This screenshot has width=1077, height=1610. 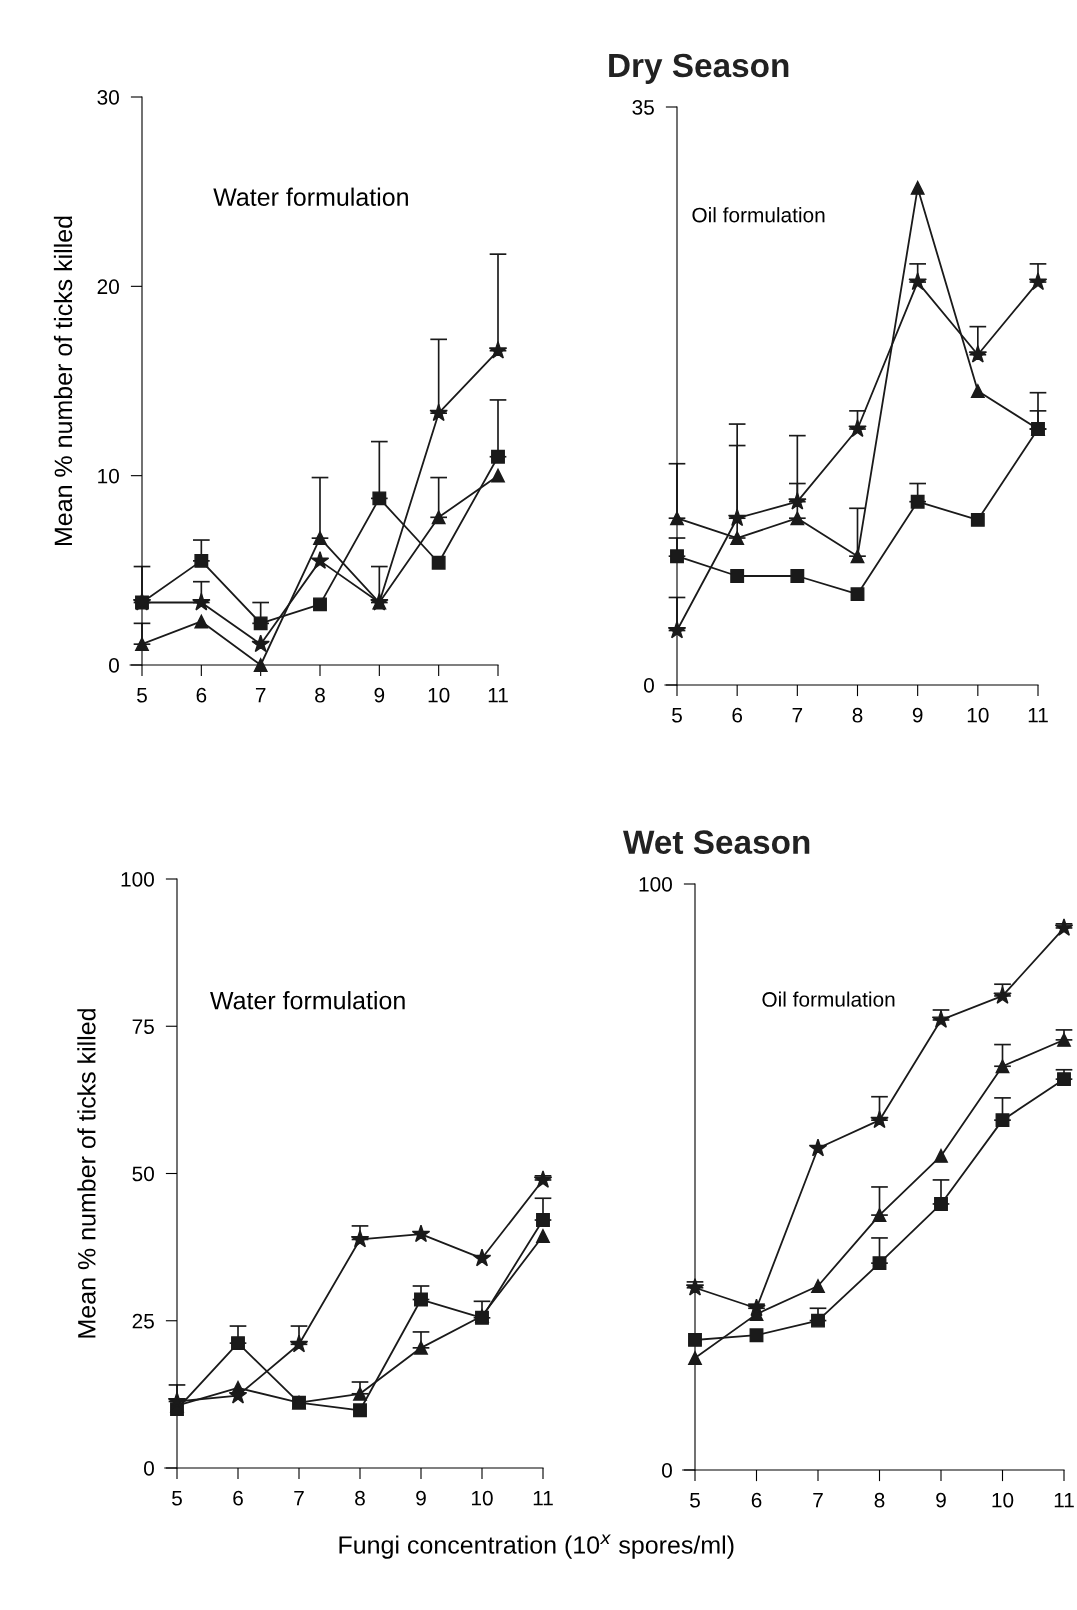 I want to click on y-tick-label: 20, so click(x=108, y=287).